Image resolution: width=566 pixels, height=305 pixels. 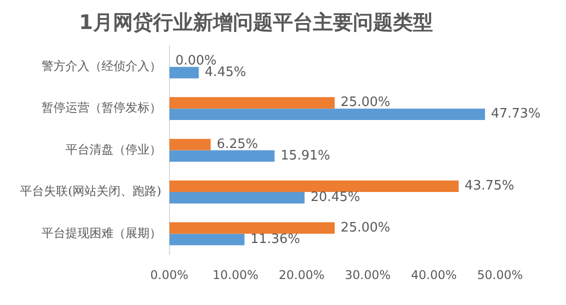 I want to click on x-tick-label: 50.00%, so click(x=500, y=275).